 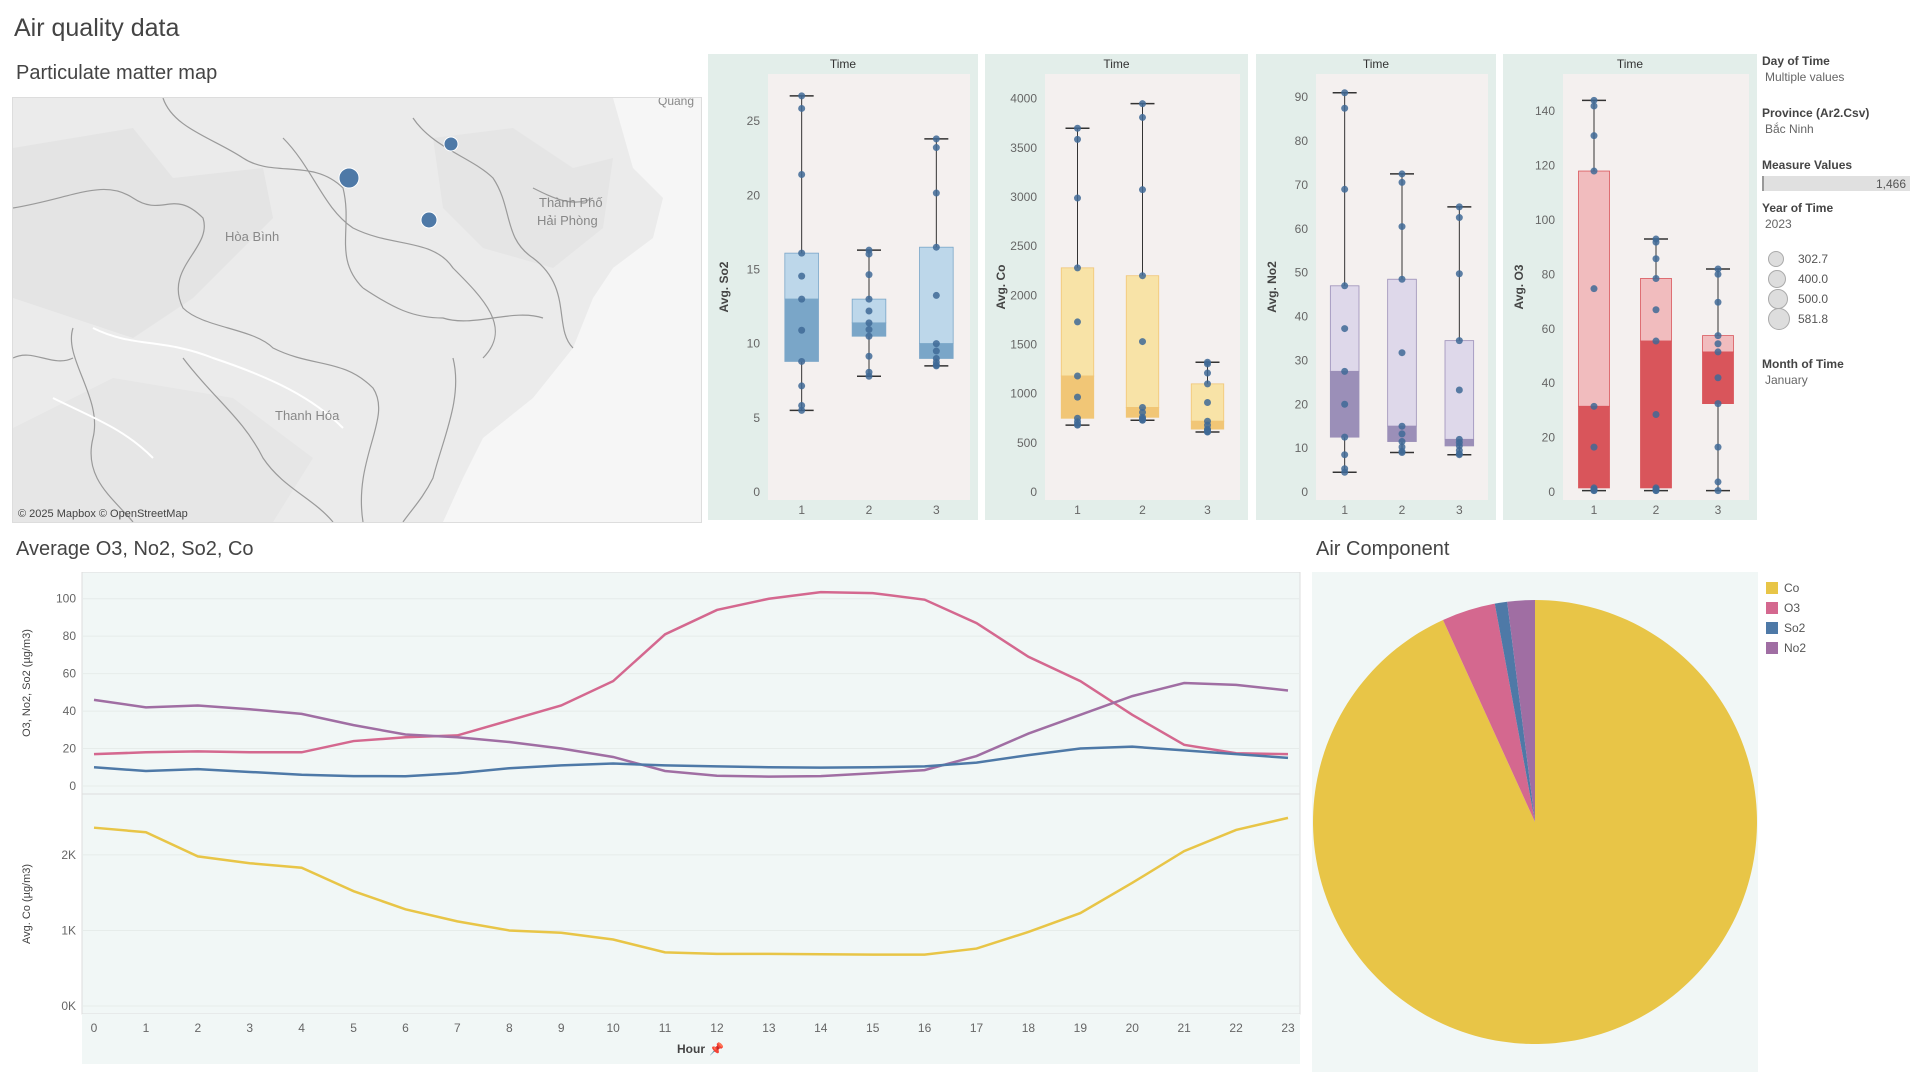 I want to click on box-lower, so click(x=1594, y=447).